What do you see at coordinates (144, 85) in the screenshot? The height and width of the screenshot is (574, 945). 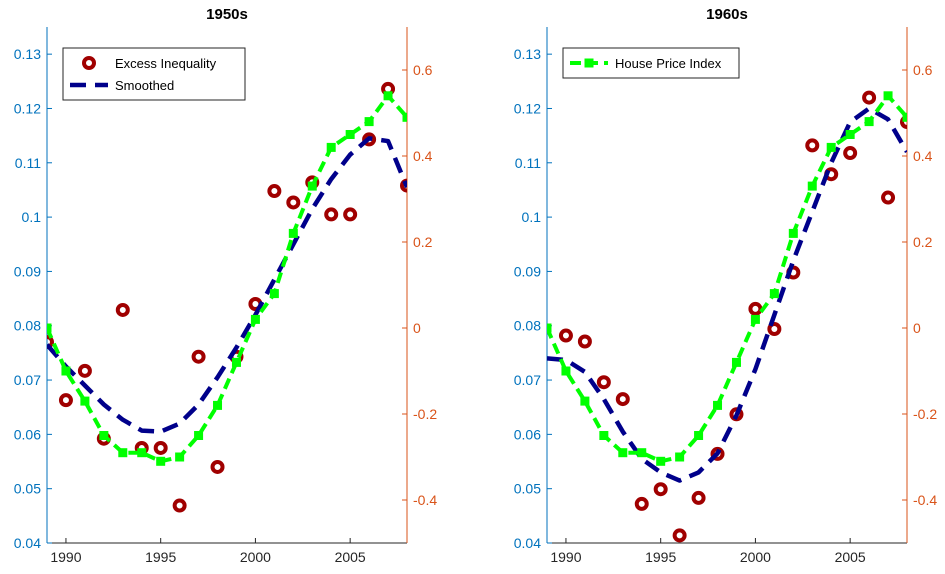 I see `legend-label: Smoothed` at bounding box center [144, 85].